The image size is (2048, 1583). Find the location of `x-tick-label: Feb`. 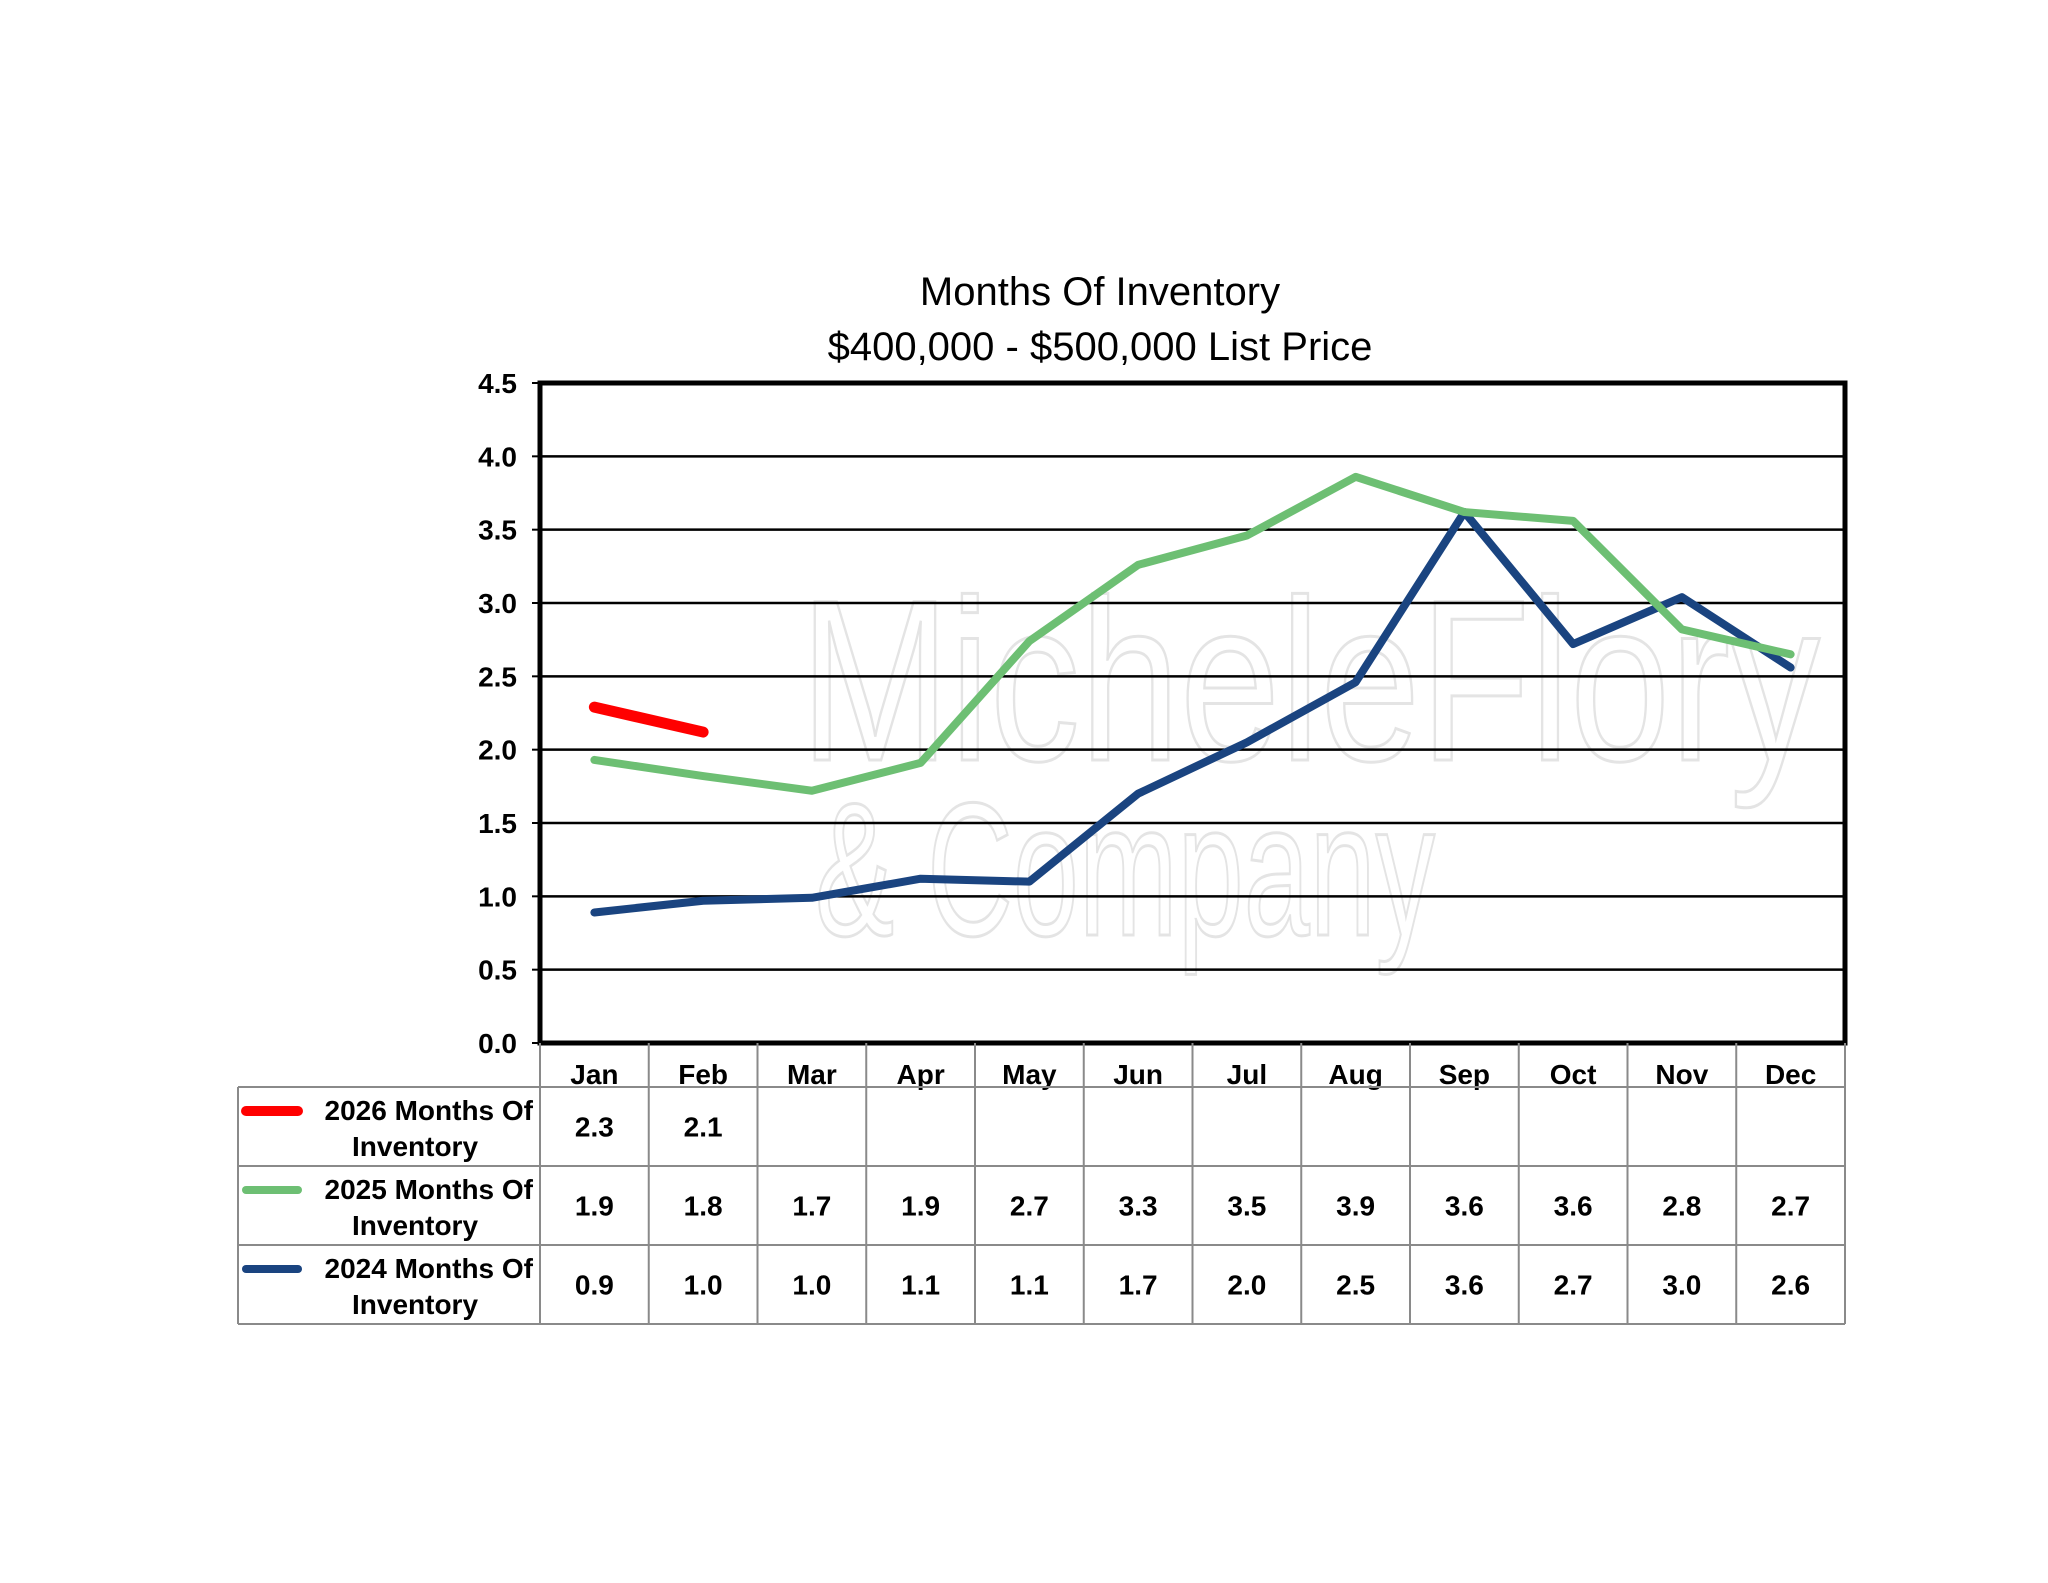

x-tick-label: Feb is located at coordinates (703, 1074).